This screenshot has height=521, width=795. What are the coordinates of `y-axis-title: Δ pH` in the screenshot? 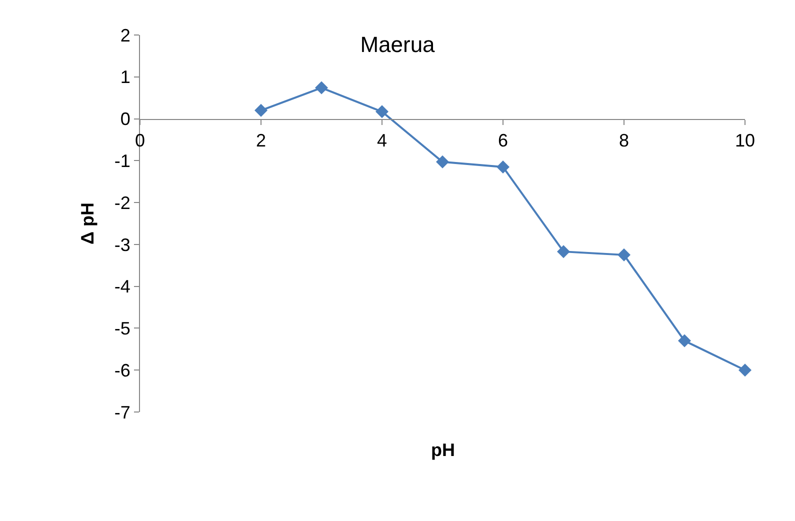 It's located at (88, 223).